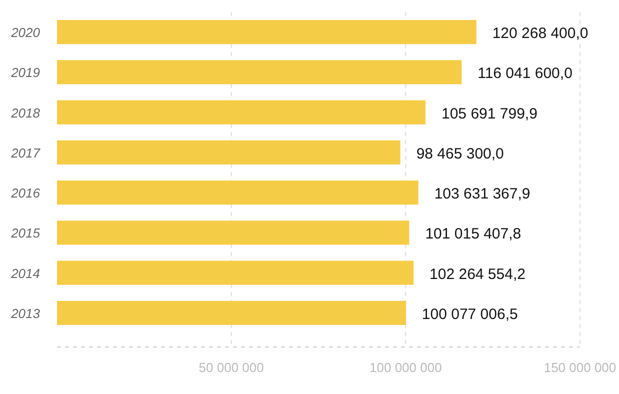 This screenshot has height=394, width=619. I want to click on data-label: 100 077 006,5, so click(470, 314).